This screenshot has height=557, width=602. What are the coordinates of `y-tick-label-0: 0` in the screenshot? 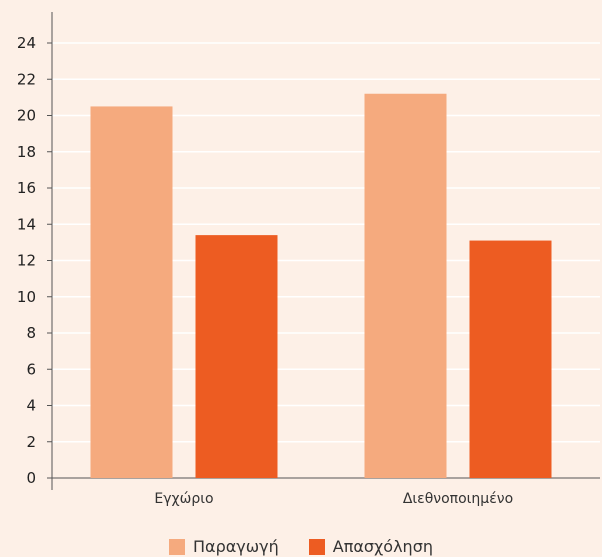 It's located at (31, 478).